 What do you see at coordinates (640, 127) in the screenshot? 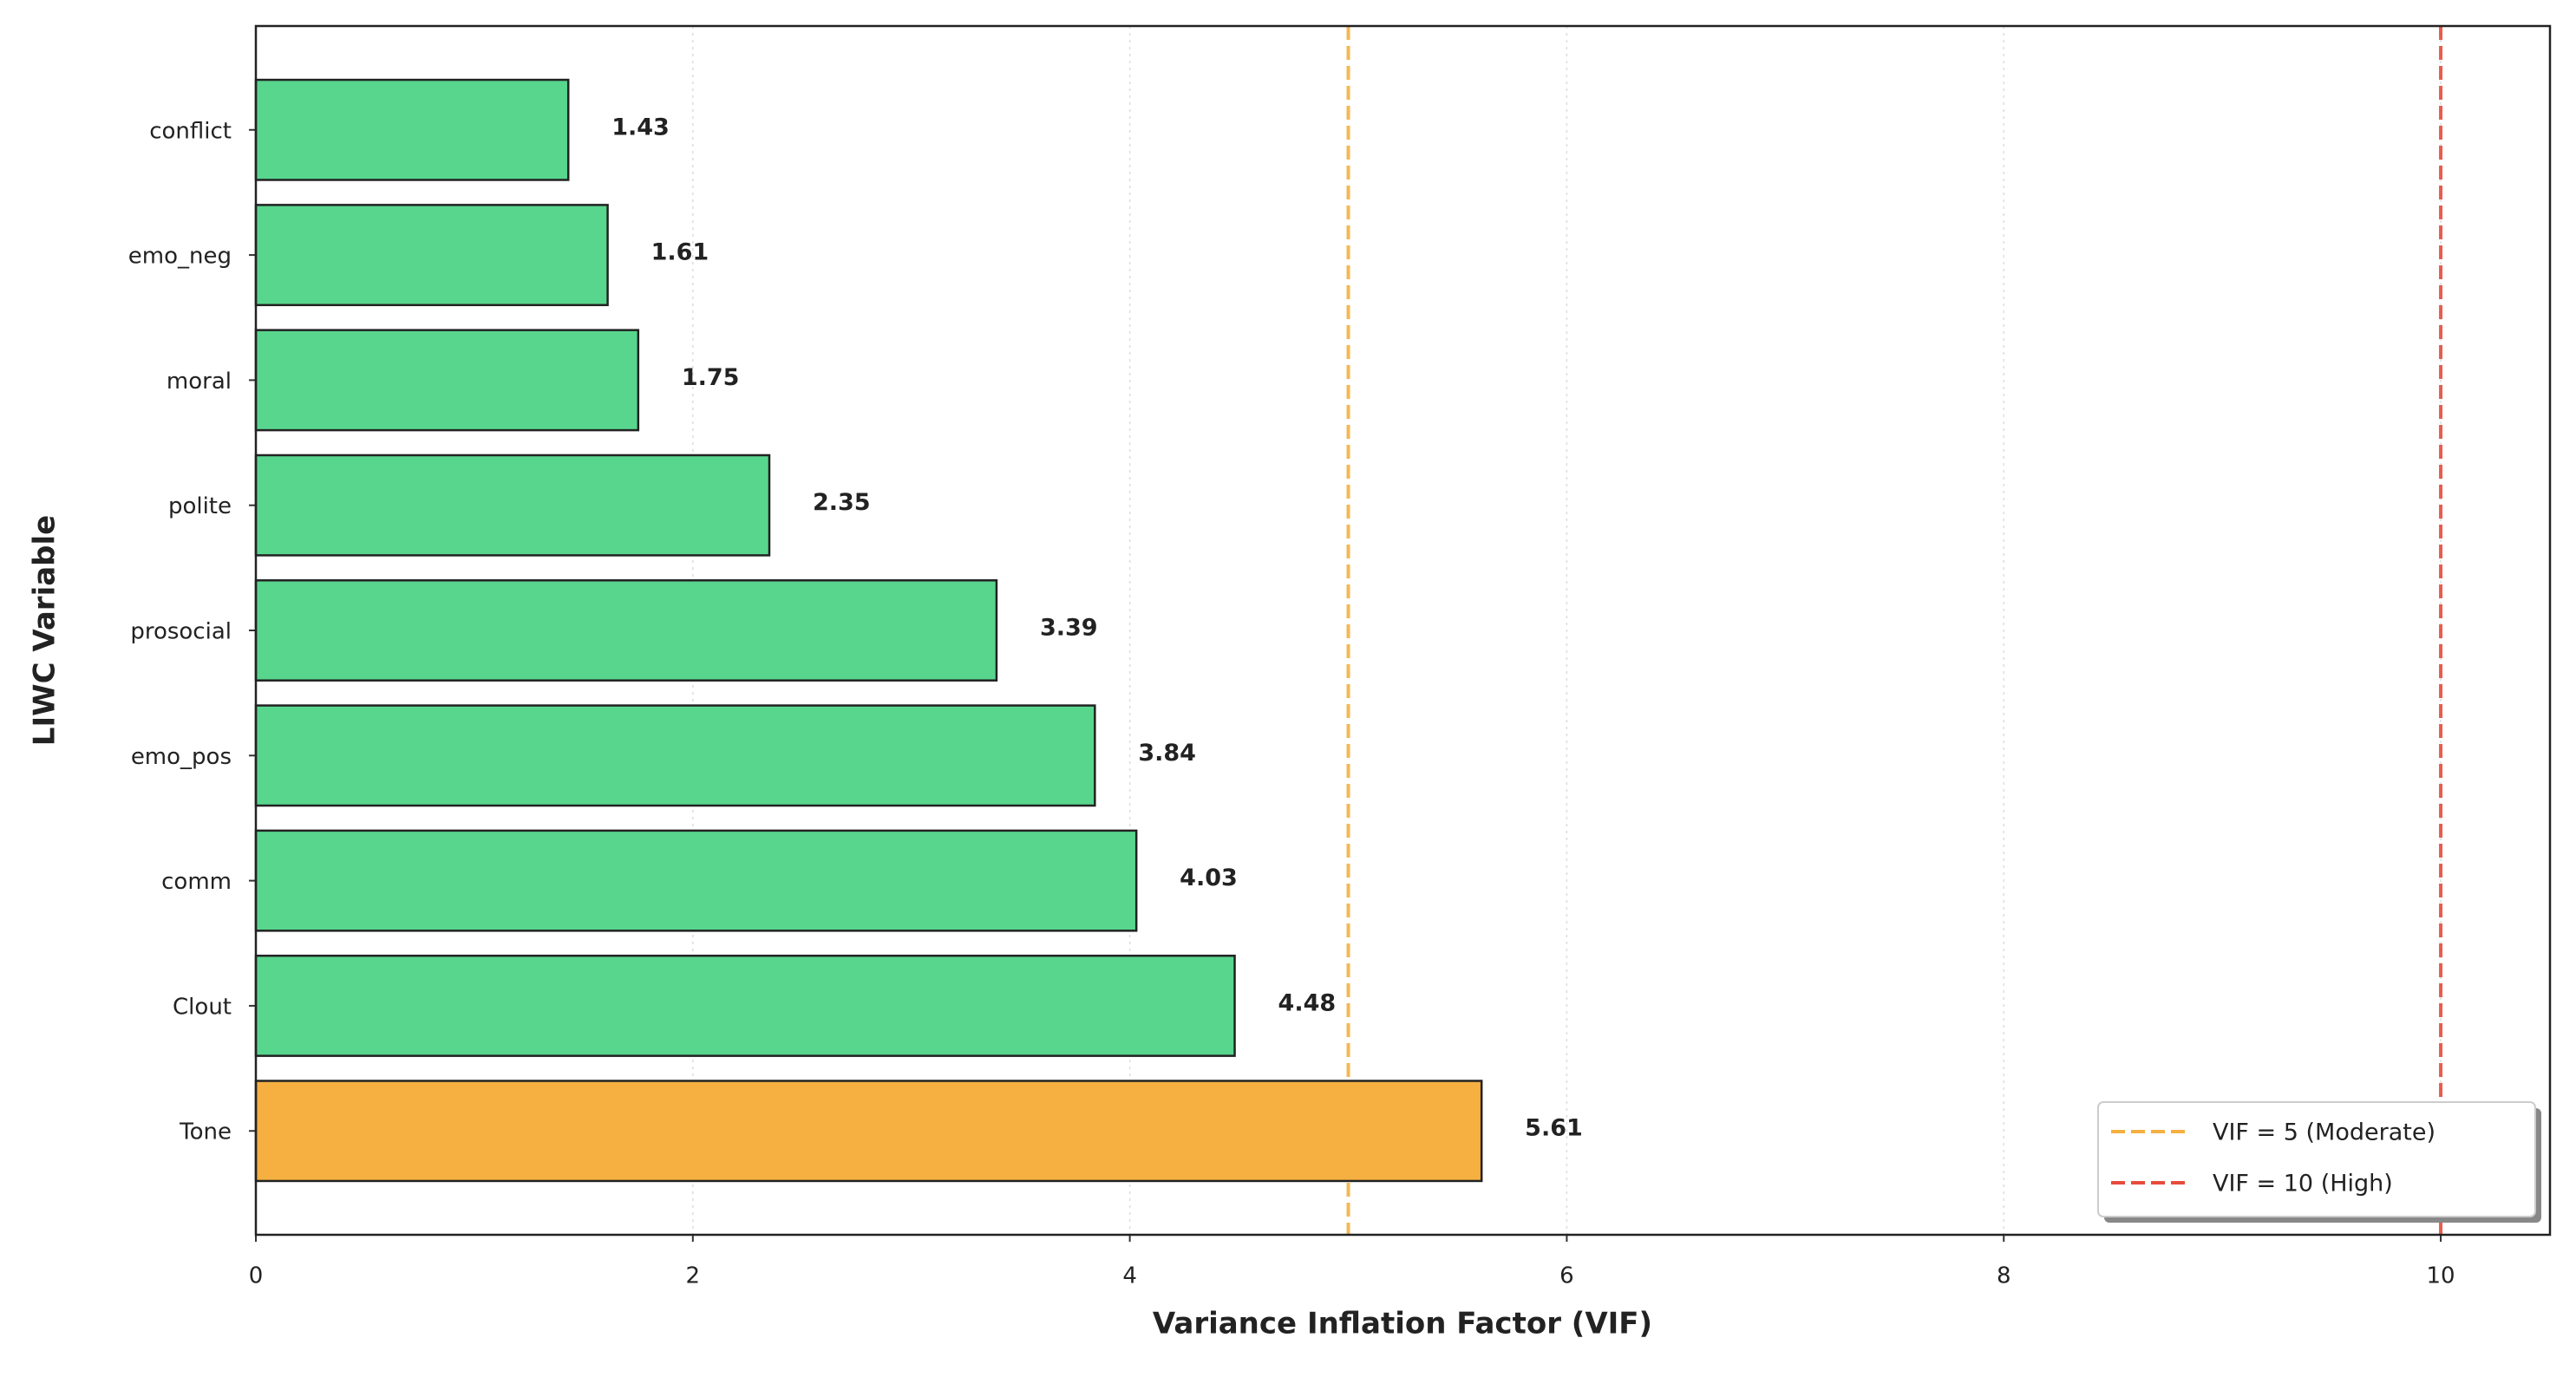
I see `value-label: 1.43` at bounding box center [640, 127].